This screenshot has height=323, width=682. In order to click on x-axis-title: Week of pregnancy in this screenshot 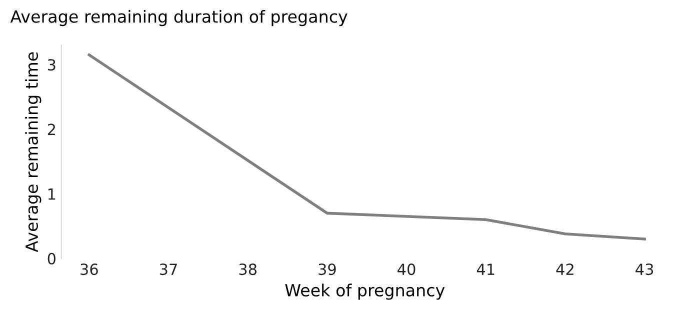, I will do `click(365, 292)`.